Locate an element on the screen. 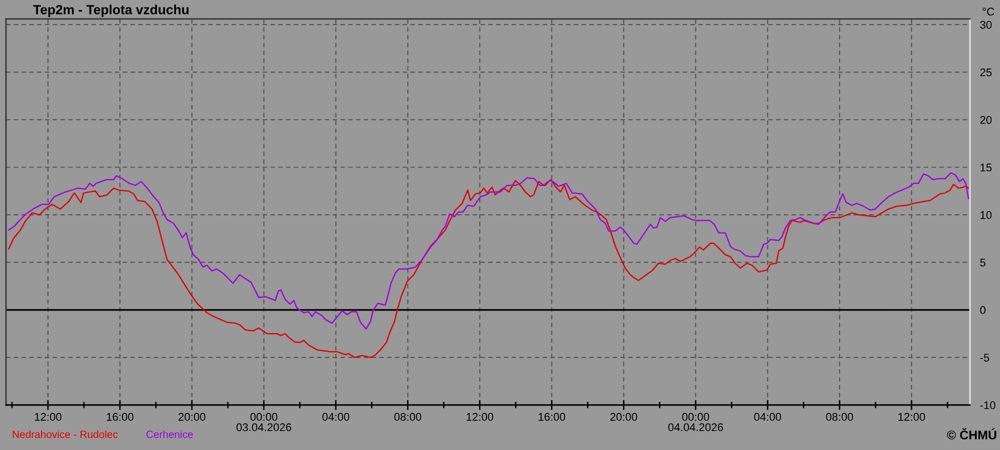 This screenshot has height=450, width=1000. x-tick-label: 00:00 03.04.2026 is located at coordinates (264, 422).